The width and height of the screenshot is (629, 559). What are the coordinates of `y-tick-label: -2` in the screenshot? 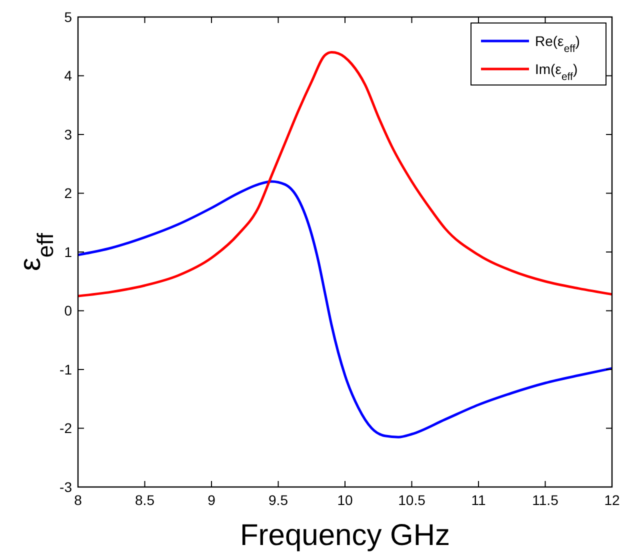 It's located at (66, 428).